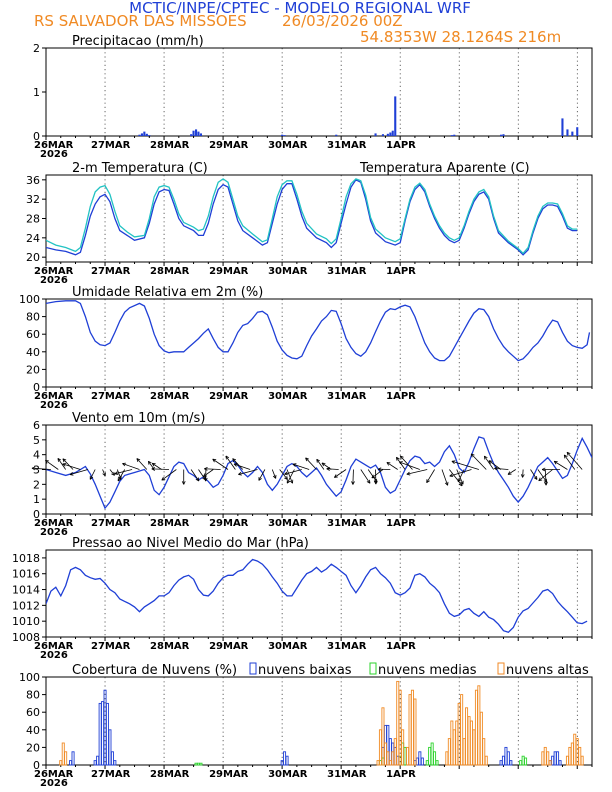 The width and height of the screenshot is (612, 792). I want to click on x-tick-label: 26MAR, so click(54, 774).